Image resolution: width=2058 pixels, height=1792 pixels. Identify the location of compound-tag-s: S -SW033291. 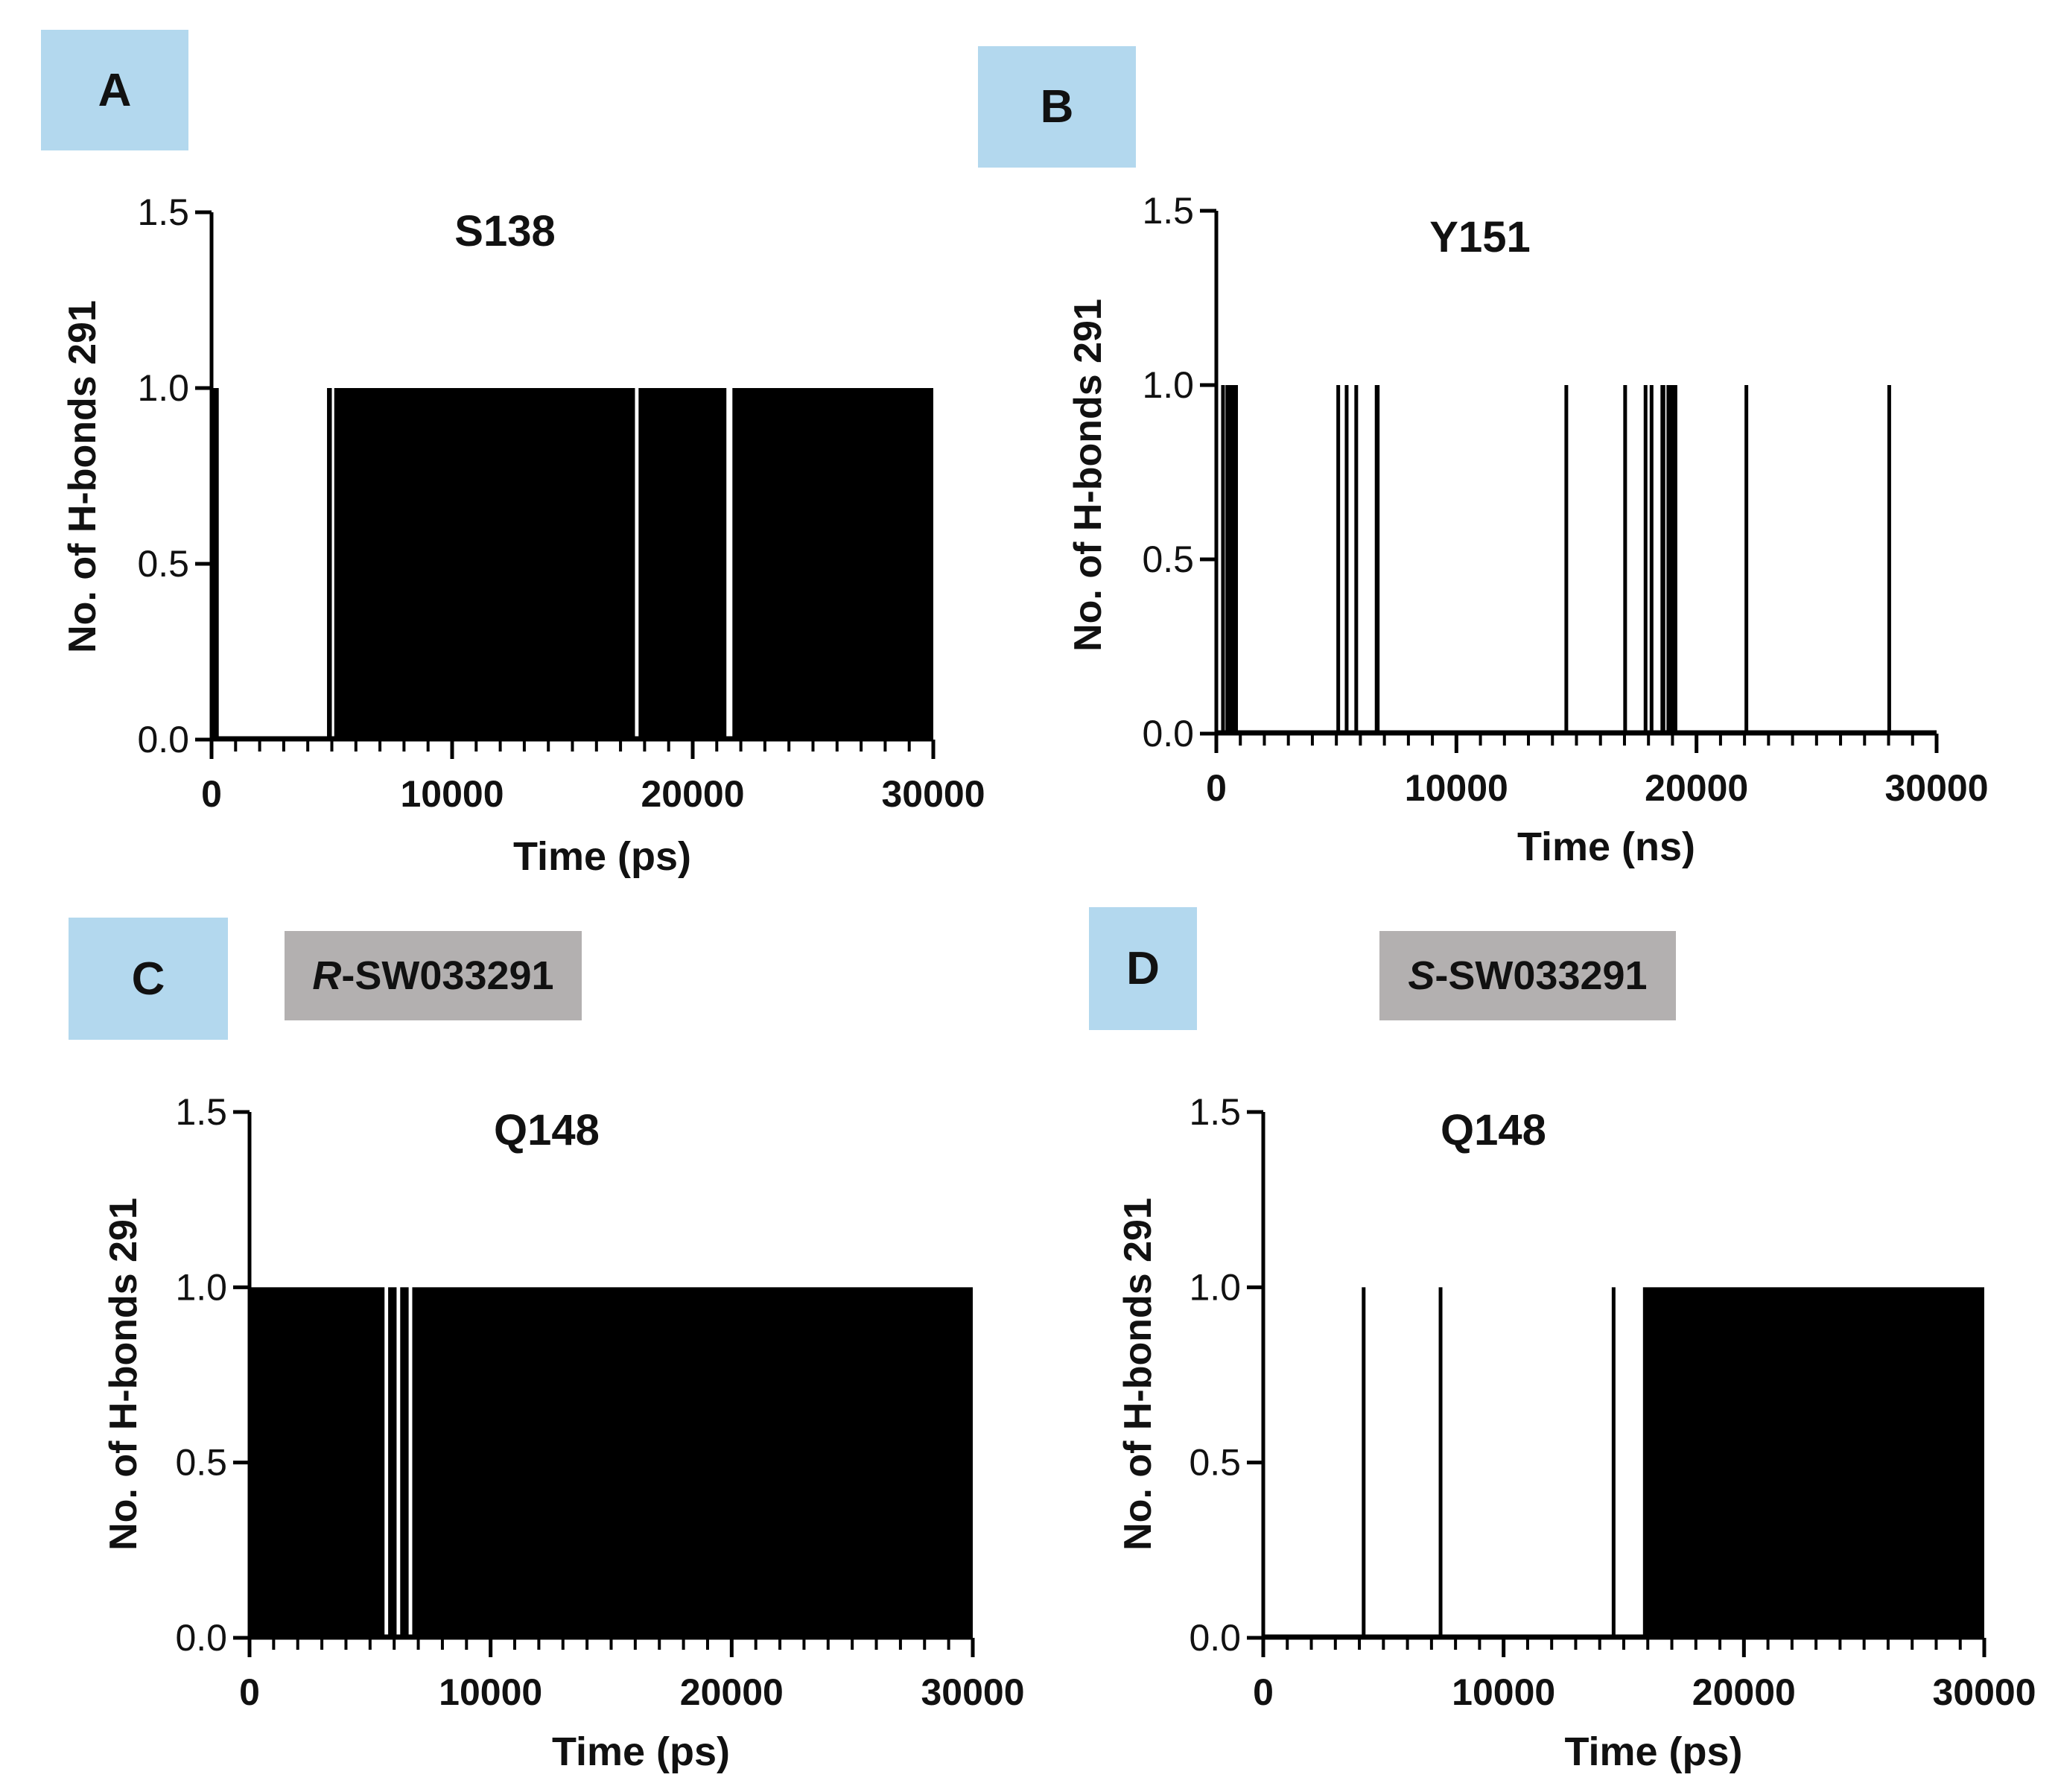
(1527, 976).